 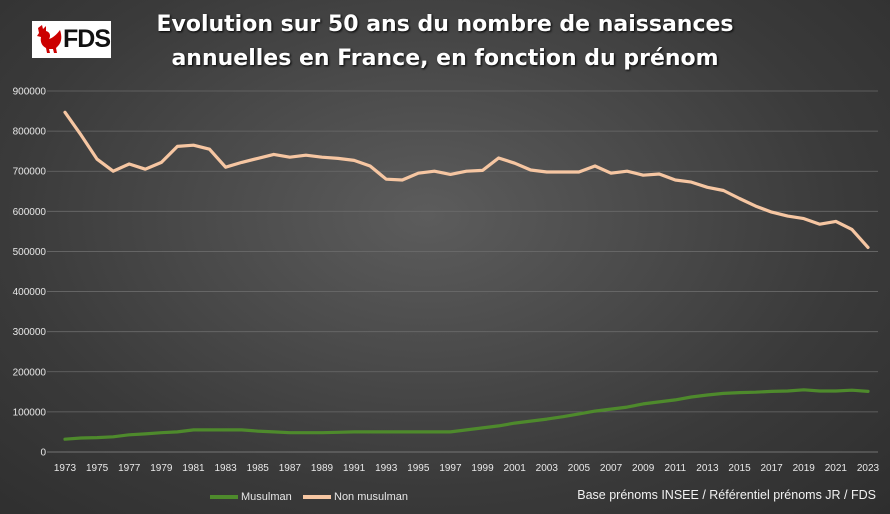 What do you see at coordinates (224, 497) in the screenshot?
I see `legend-swatch-musulman` at bounding box center [224, 497].